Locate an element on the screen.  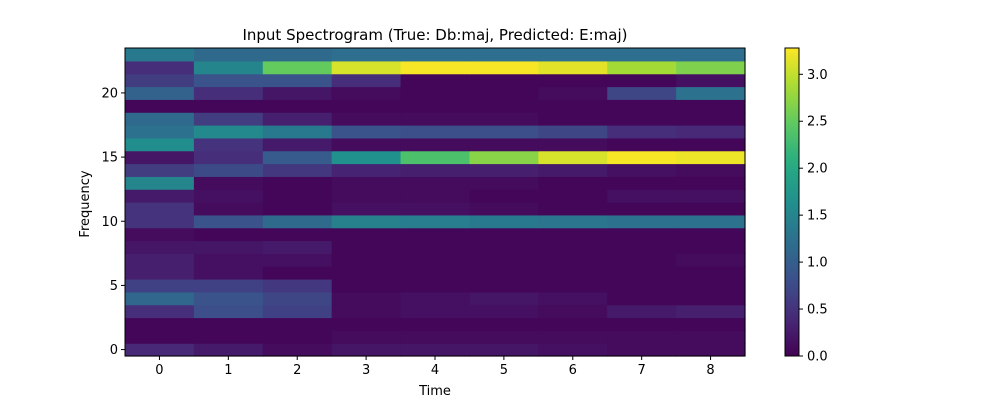
y-tick-label: 5 is located at coordinates (114, 286).